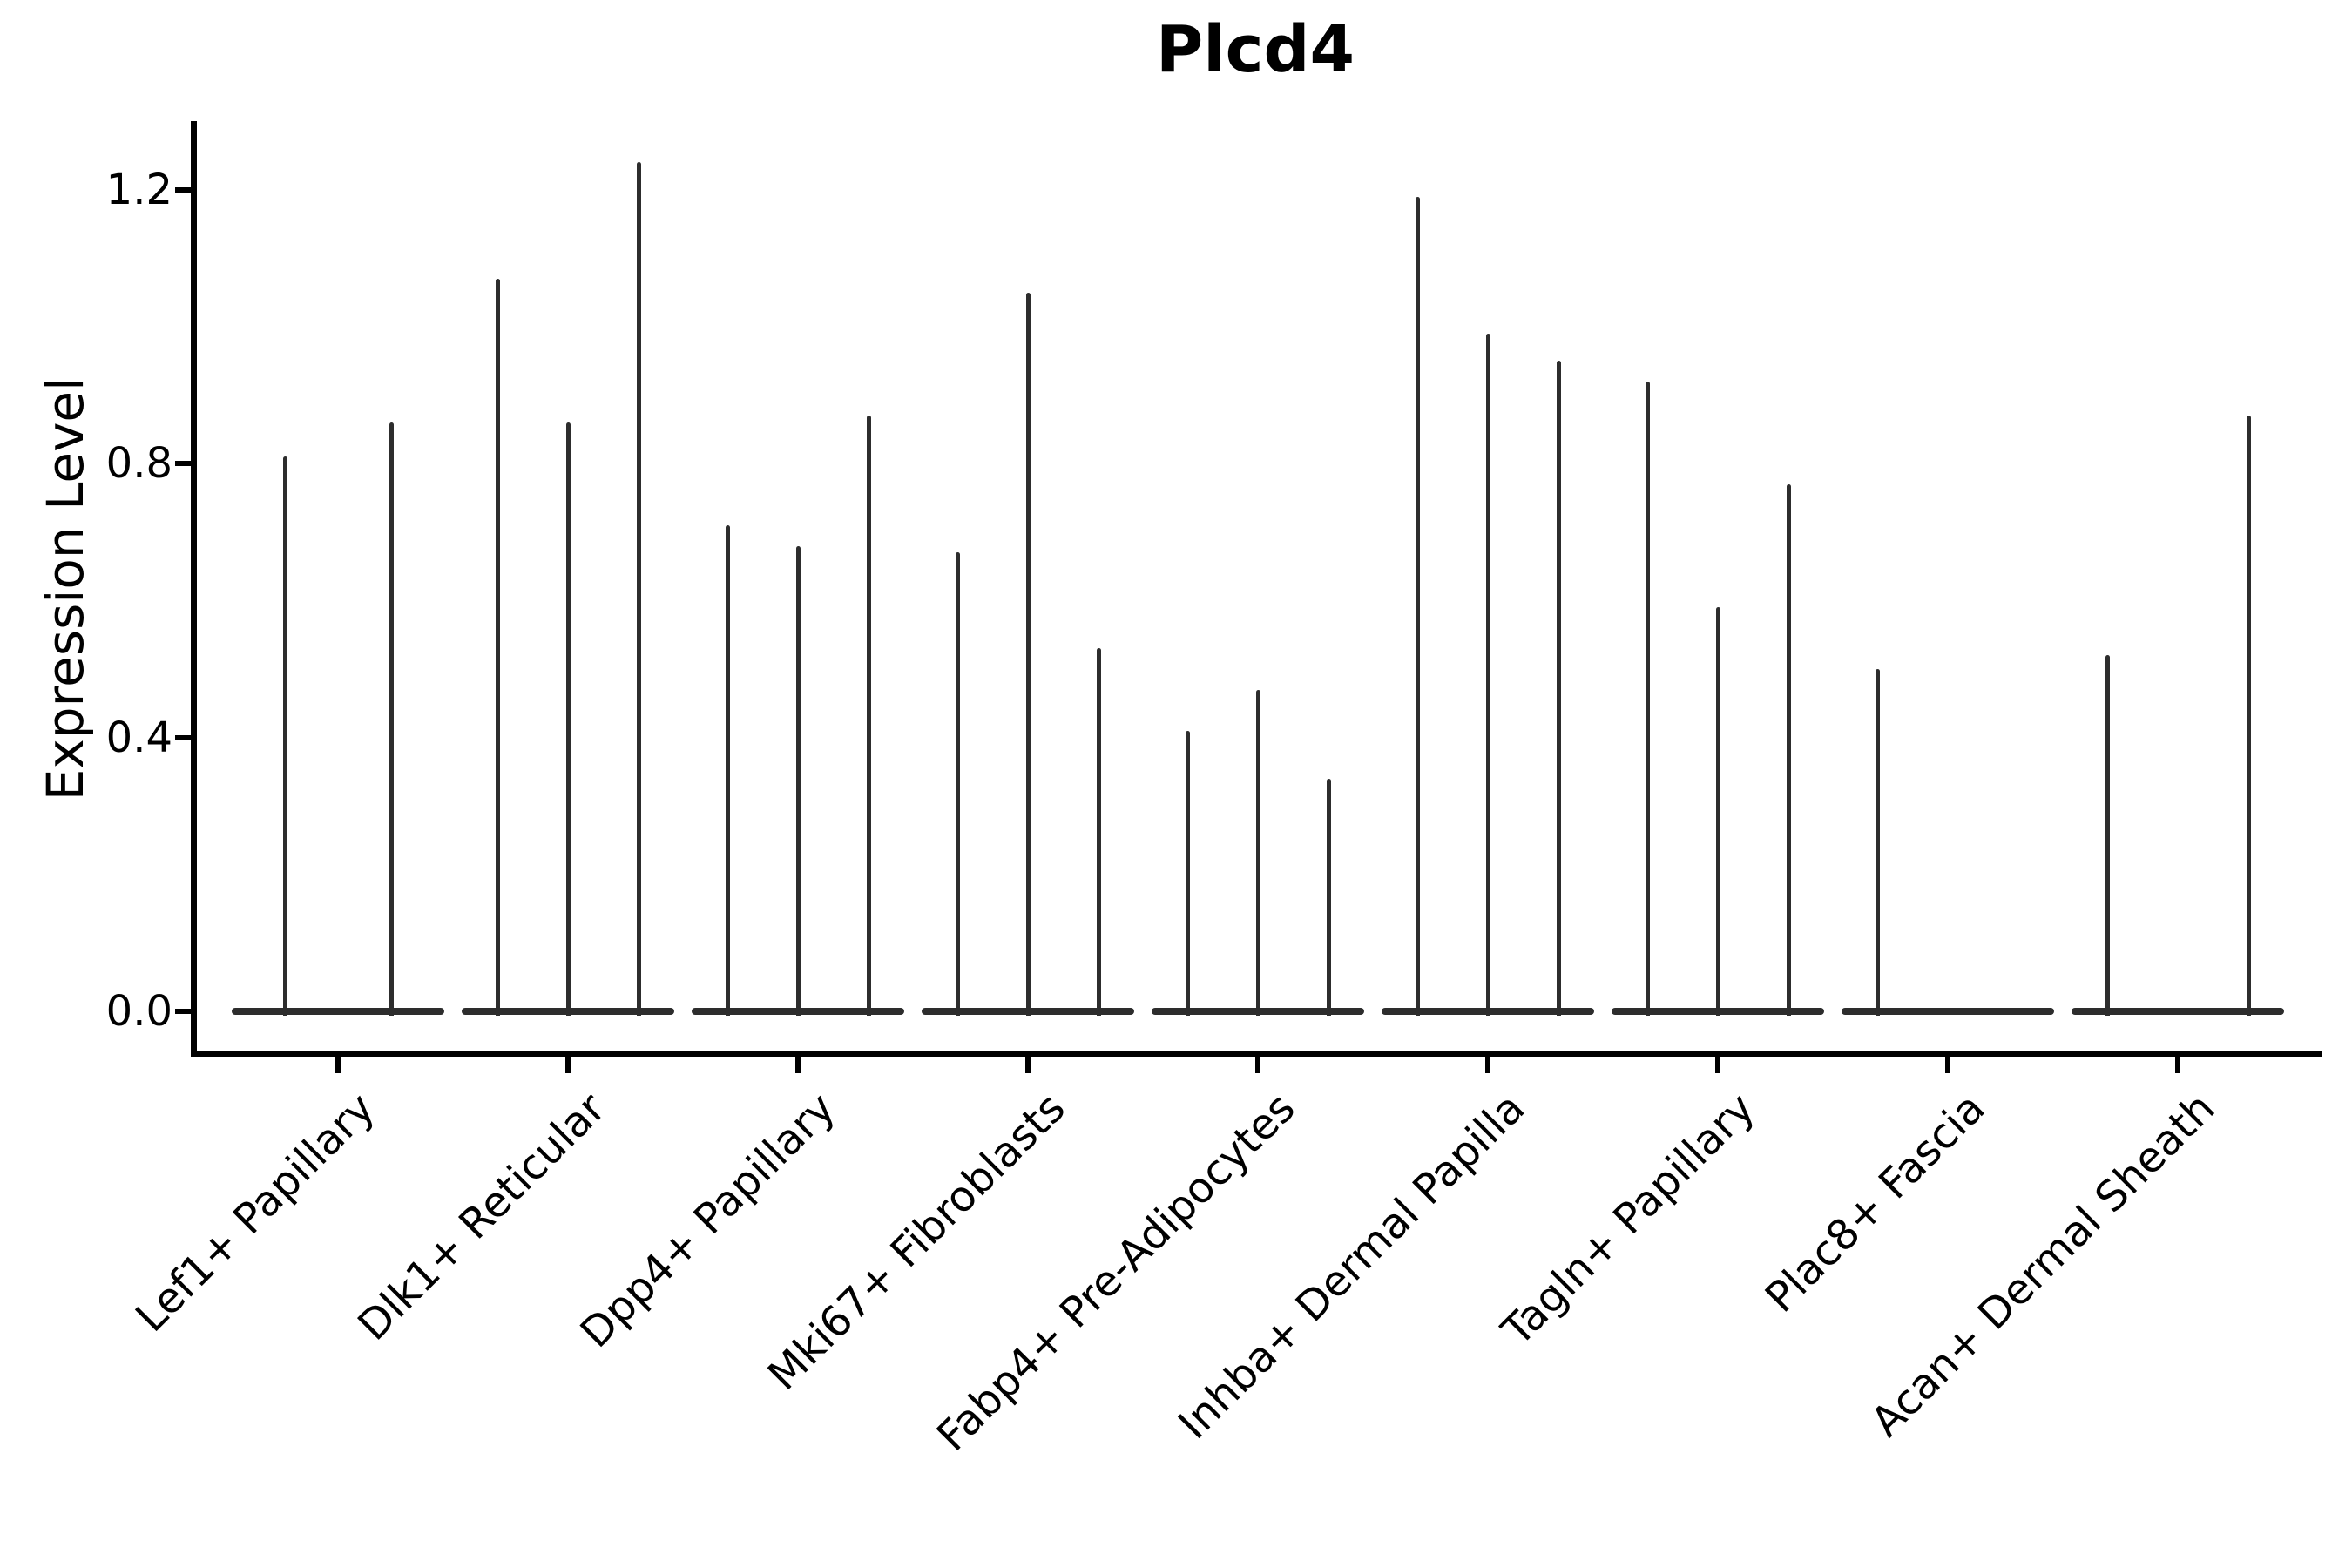 Image resolution: width=2352 pixels, height=1568 pixels. What do you see at coordinates (138, 737) in the screenshot?
I see `y-tick-label: 0.4` at bounding box center [138, 737].